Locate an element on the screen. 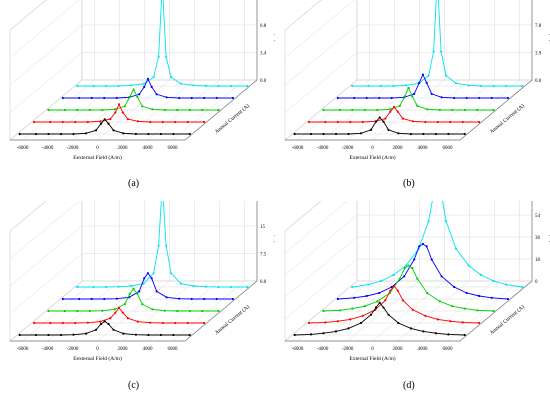  x-axis-label: External Field (A/m) is located at coordinates (372, 358).